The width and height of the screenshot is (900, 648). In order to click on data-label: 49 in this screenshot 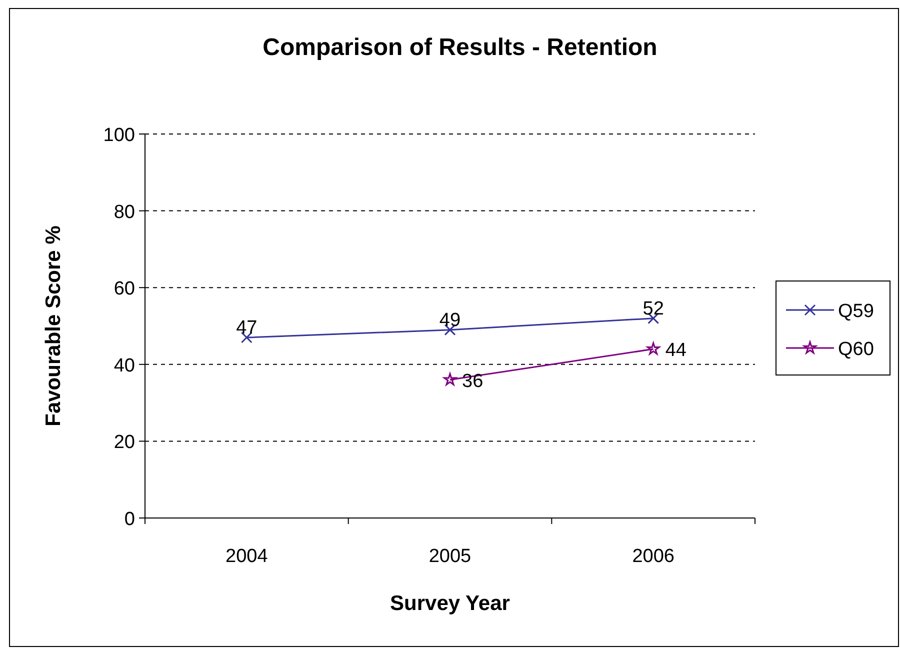, I will do `click(450, 320)`.